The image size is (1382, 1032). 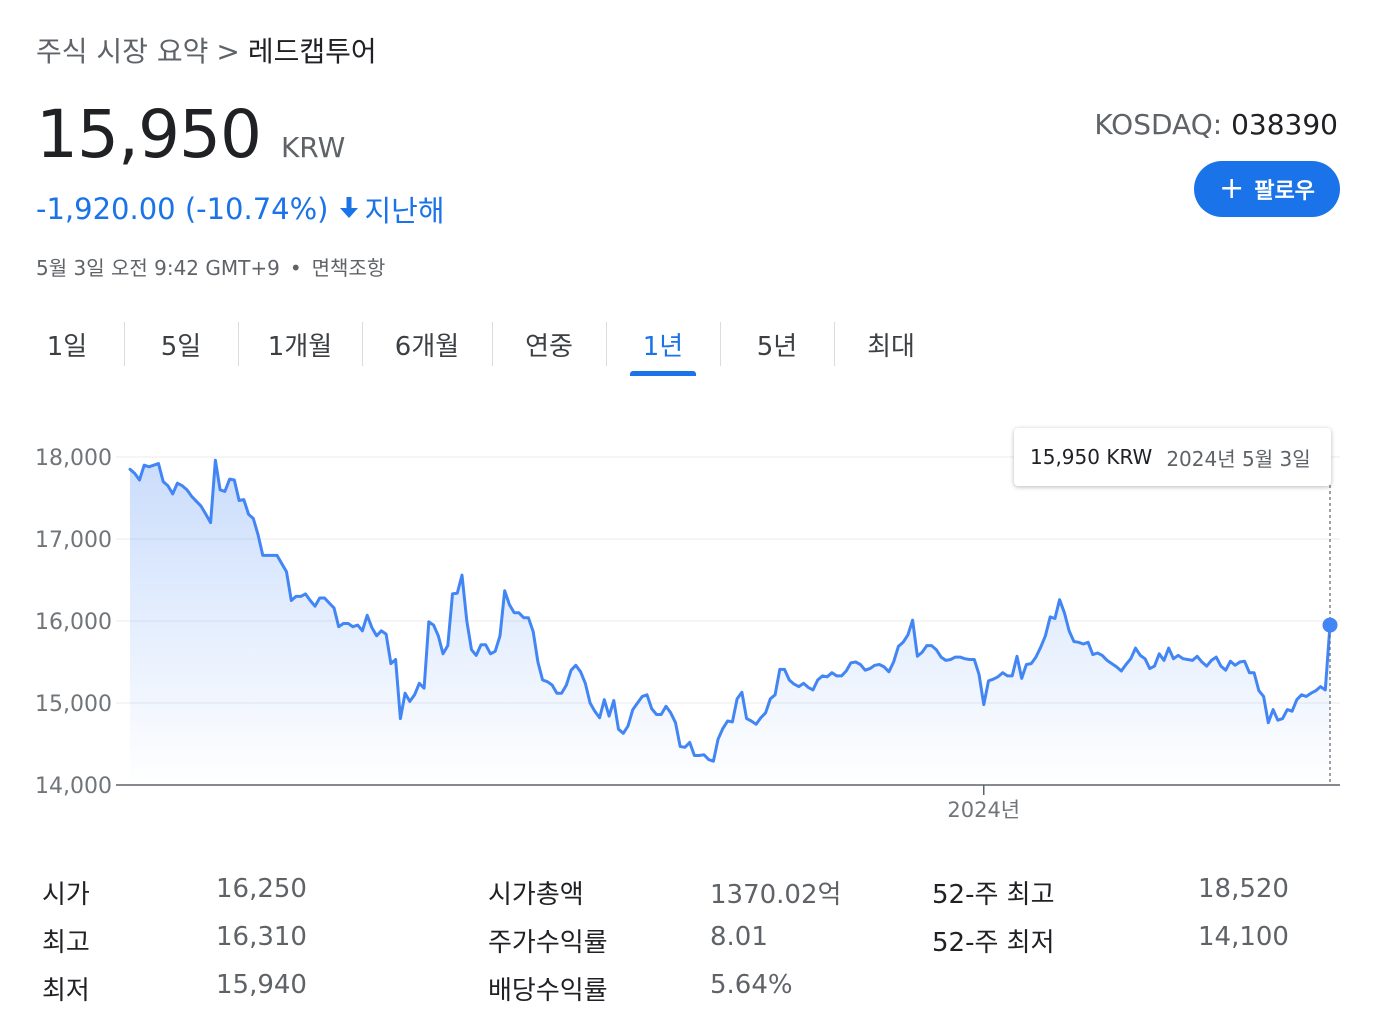 I want to click on tab-1y: 1년, so click(x=663, y=347).